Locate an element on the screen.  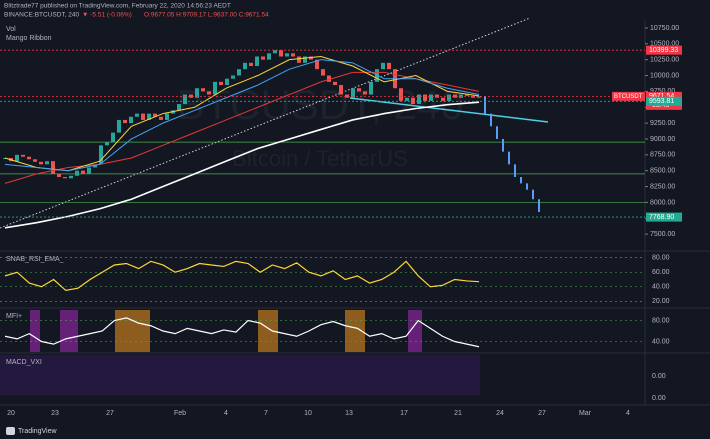
indicator: Vol is located at coordinates (11, 29).